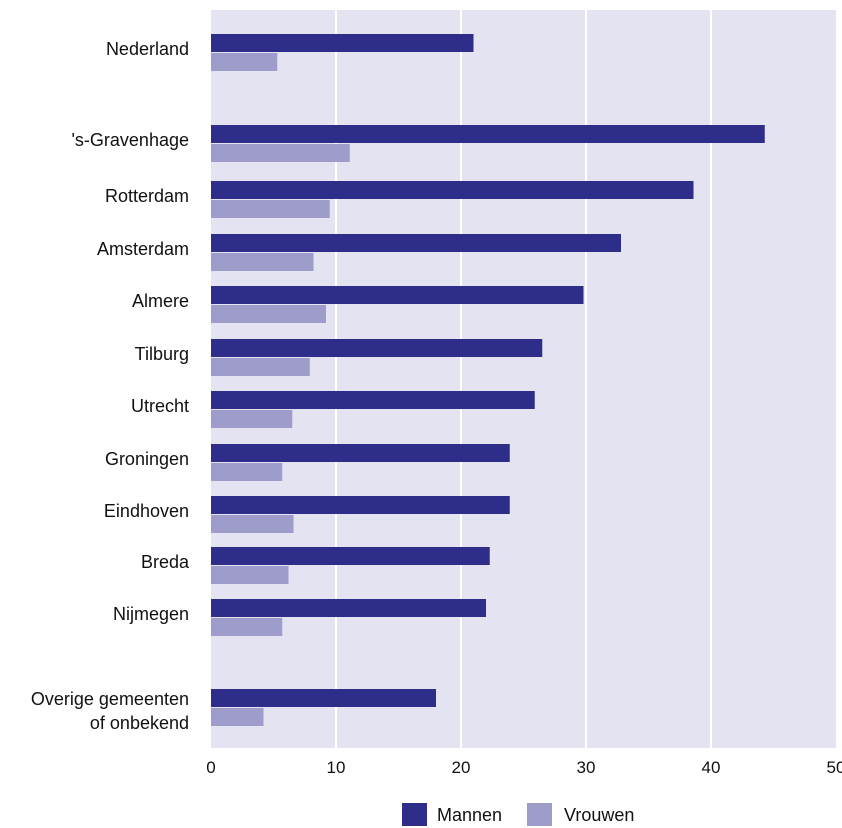  Describe the element at coordinates (130, 140) in the screenshot. I see `category-label-1: 's-Gravenhage` at that location.